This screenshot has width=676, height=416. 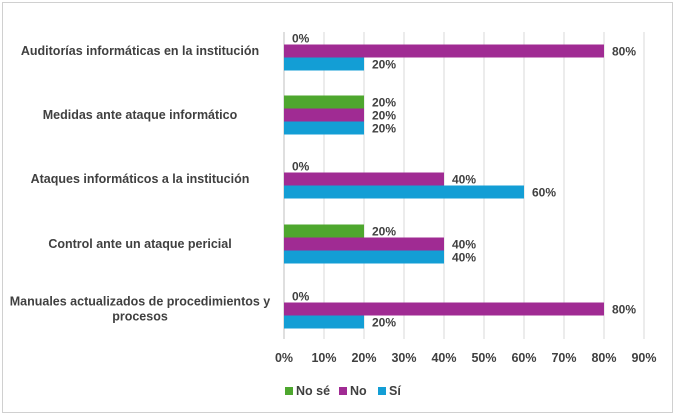 I want to click on category-label: Ataques informáticos a la institución, so click(x=140, y=179).